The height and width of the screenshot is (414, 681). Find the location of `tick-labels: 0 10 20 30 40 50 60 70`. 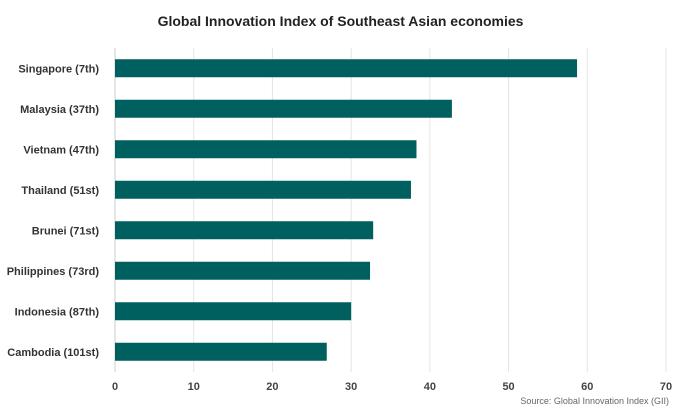

tick-labels: 0 10 20 30 40 50 60 70 is located at coordinates (392, 387).